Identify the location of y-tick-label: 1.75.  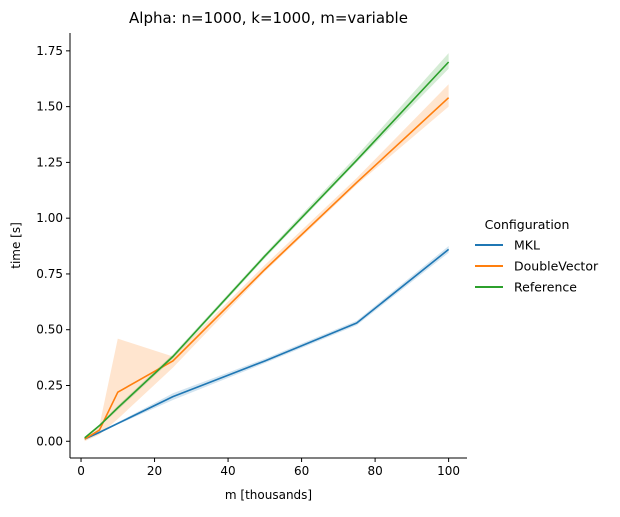
(49, 51).